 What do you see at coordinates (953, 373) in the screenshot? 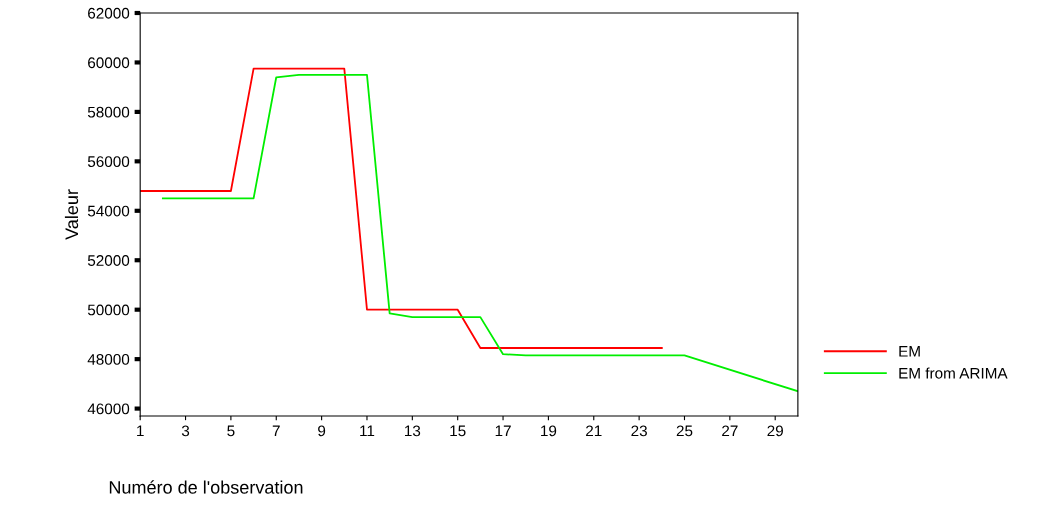
I see `legend-label: EM from ARIMA` at bounding box center [953, 373].